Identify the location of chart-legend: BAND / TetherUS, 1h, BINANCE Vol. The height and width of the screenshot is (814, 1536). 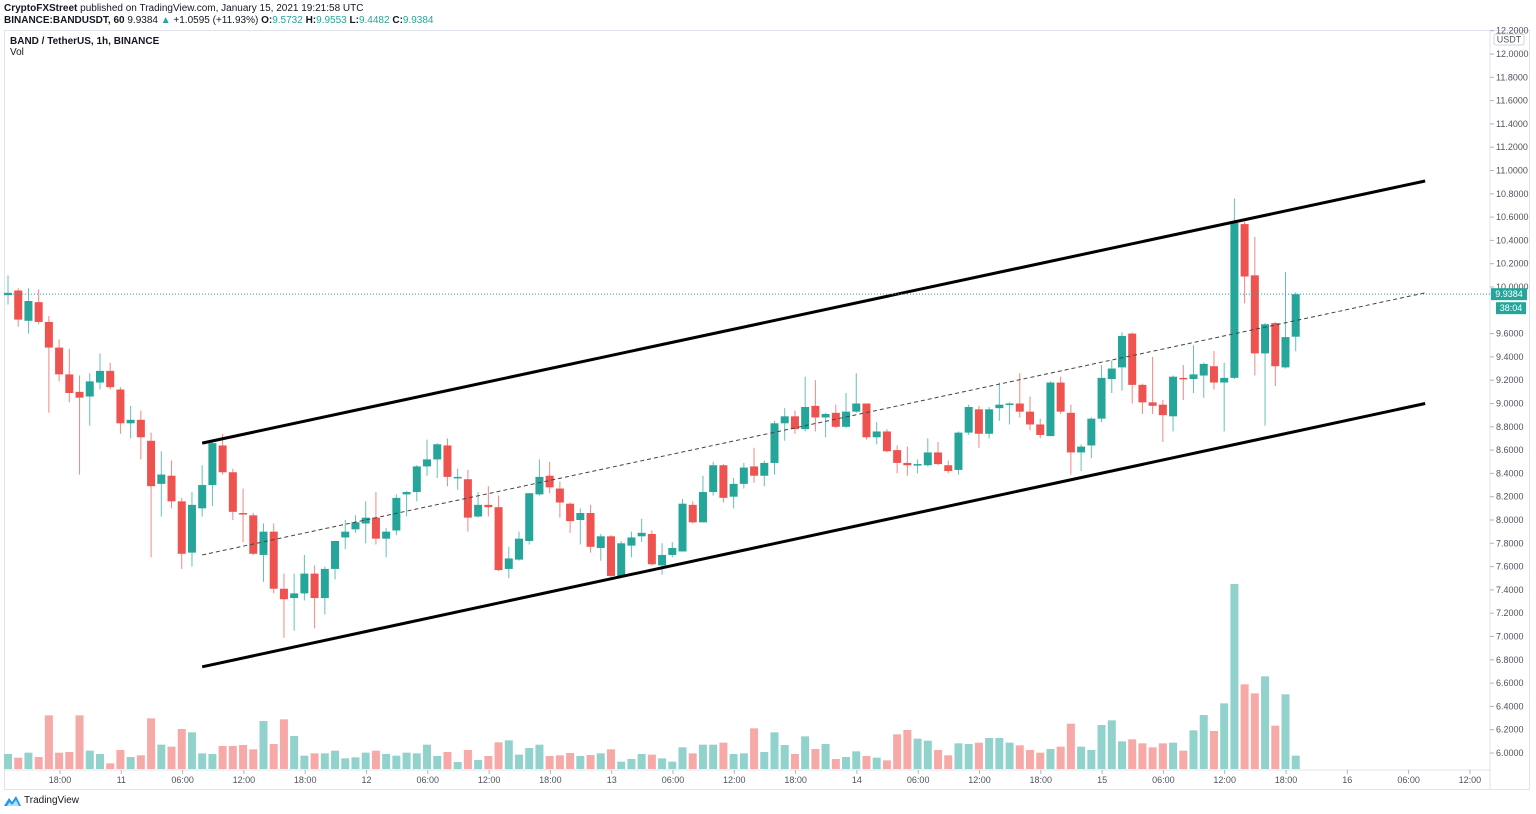
(84, 47).